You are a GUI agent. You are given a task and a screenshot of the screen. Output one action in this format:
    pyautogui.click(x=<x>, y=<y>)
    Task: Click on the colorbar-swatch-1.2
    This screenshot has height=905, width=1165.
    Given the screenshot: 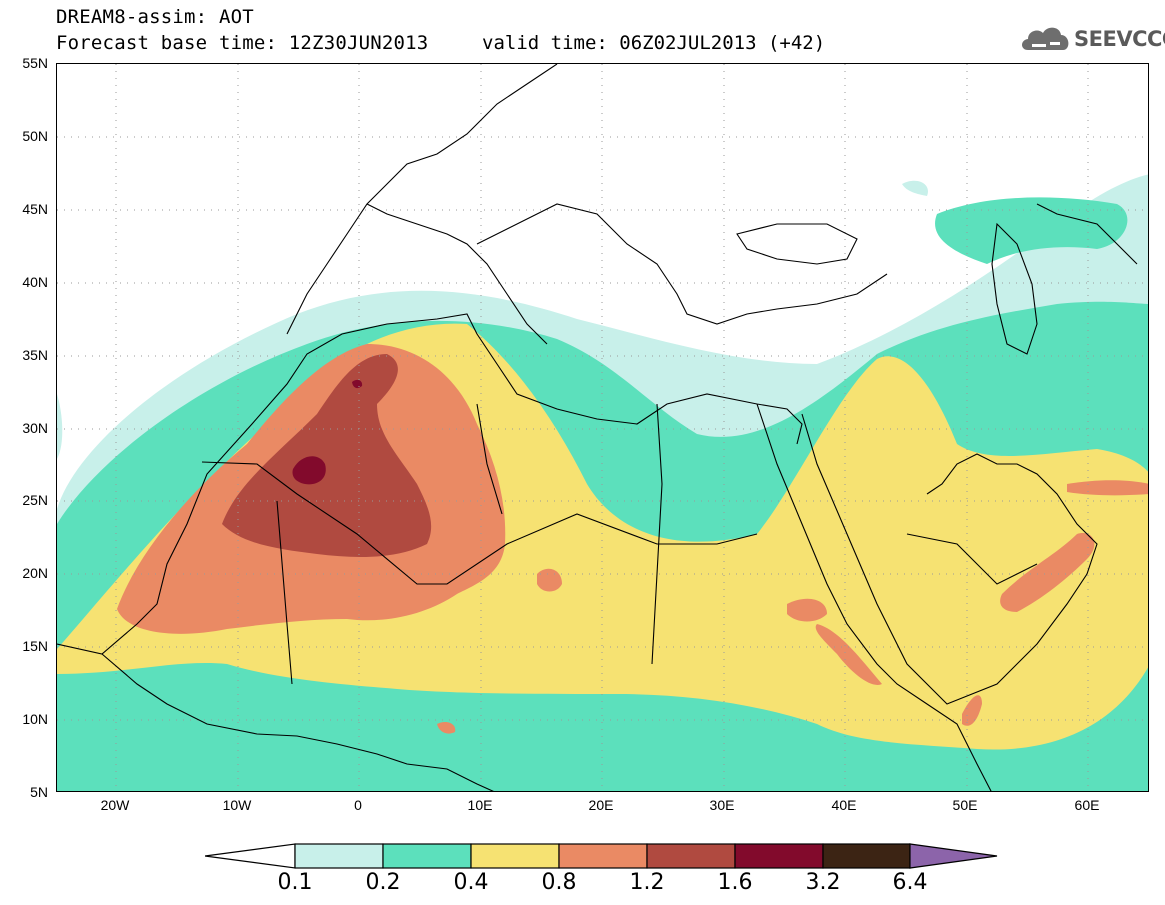 What is the action you would take?
    pyautogui.click(x=691, y=856)
    